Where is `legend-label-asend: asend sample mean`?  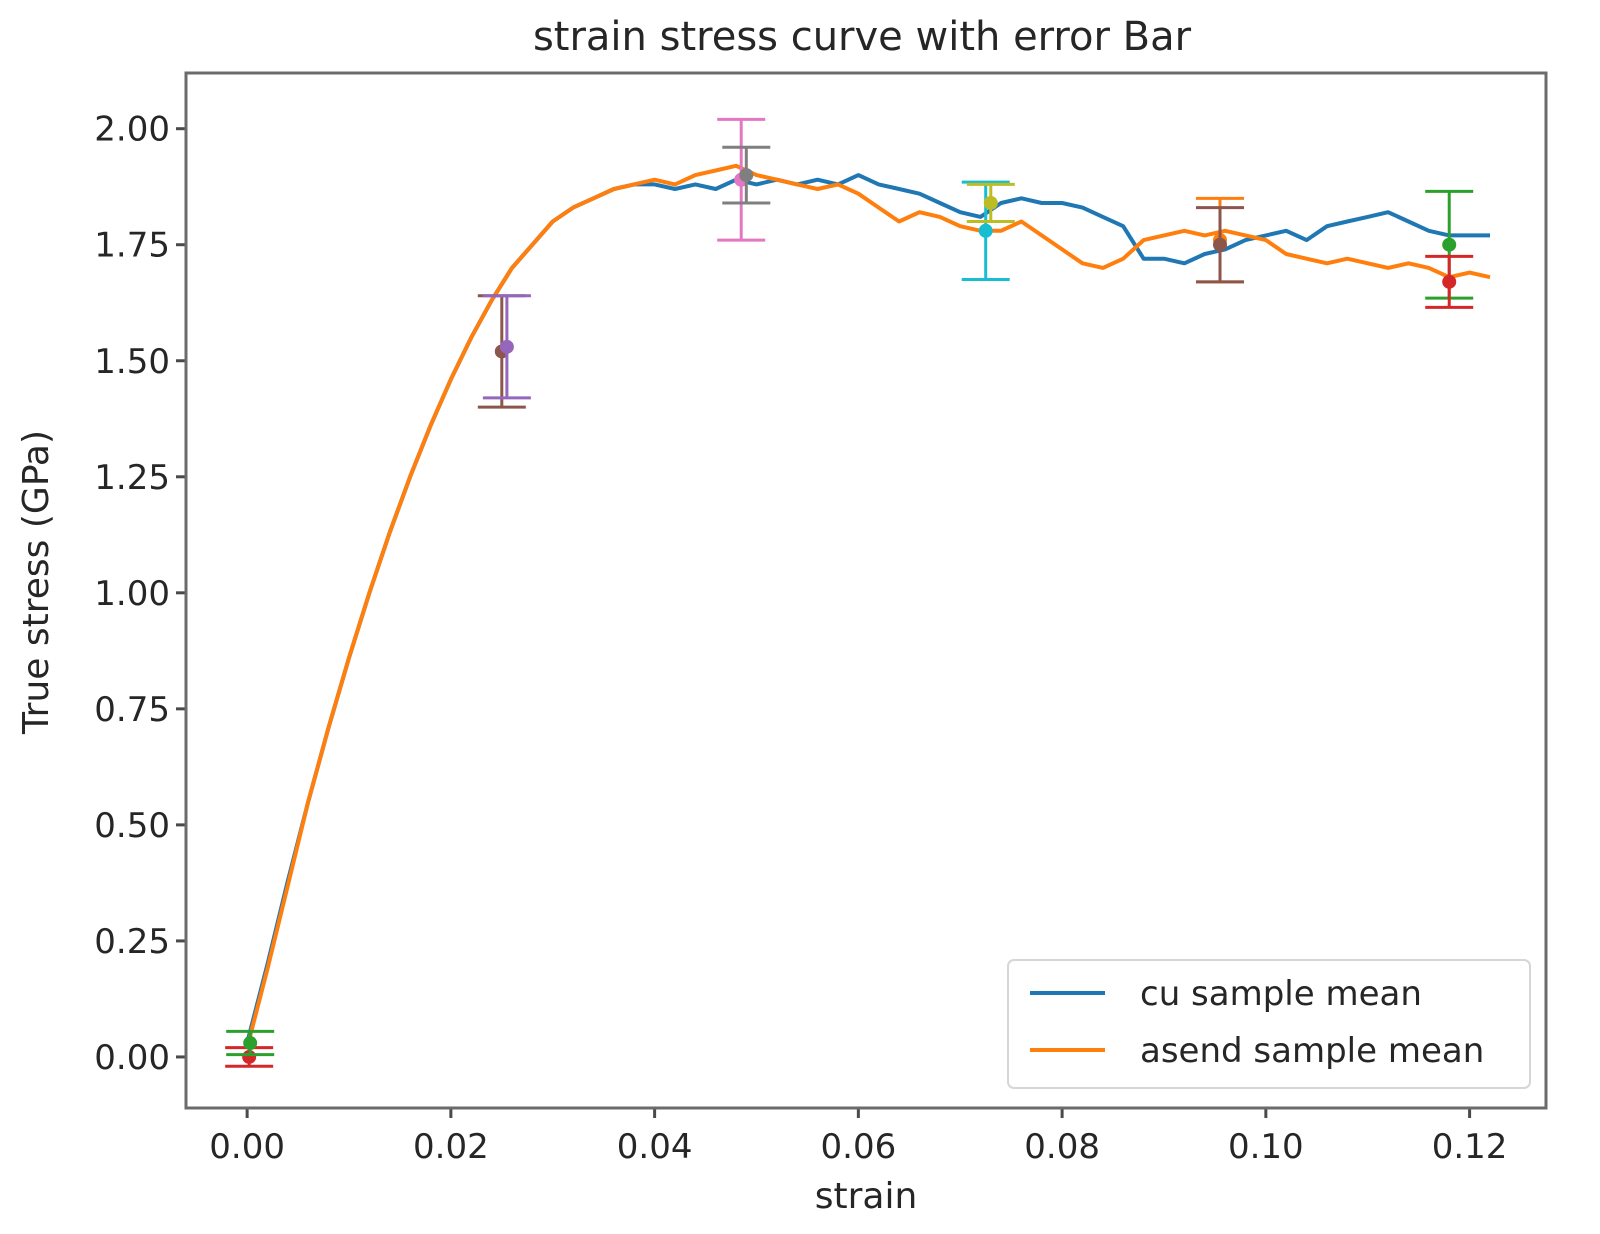 legend-label-asend: asend sample mean is located at coordinates (1312, 1051).